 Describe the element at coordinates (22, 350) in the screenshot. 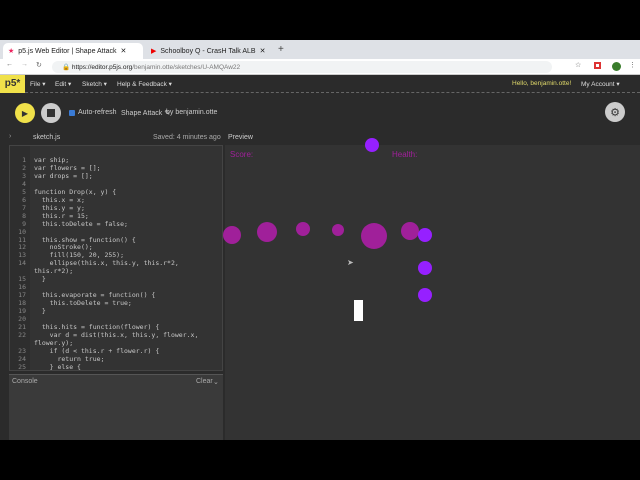

I see `line-number: 23` at that location.